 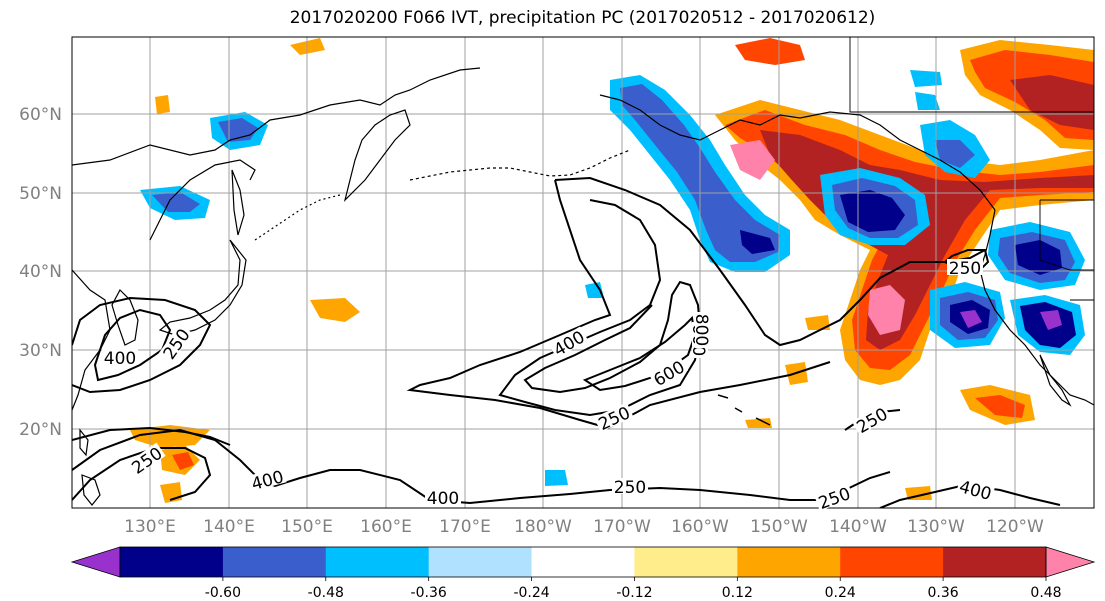 I want to click on colorbar-tick-label: -0.12, so click(x=634, y=593).